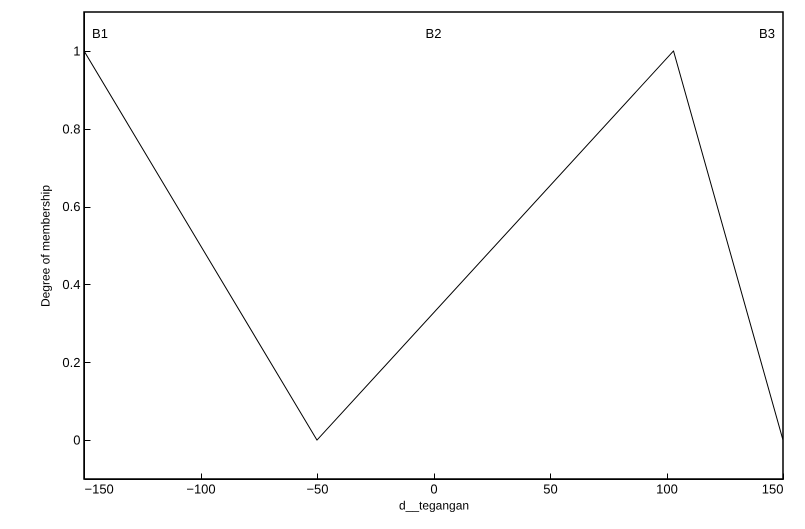  What do you see at coordinates (773, 489) in the screenshot?
I see `x-tick-label: 150` at bounding box center [773, 489].